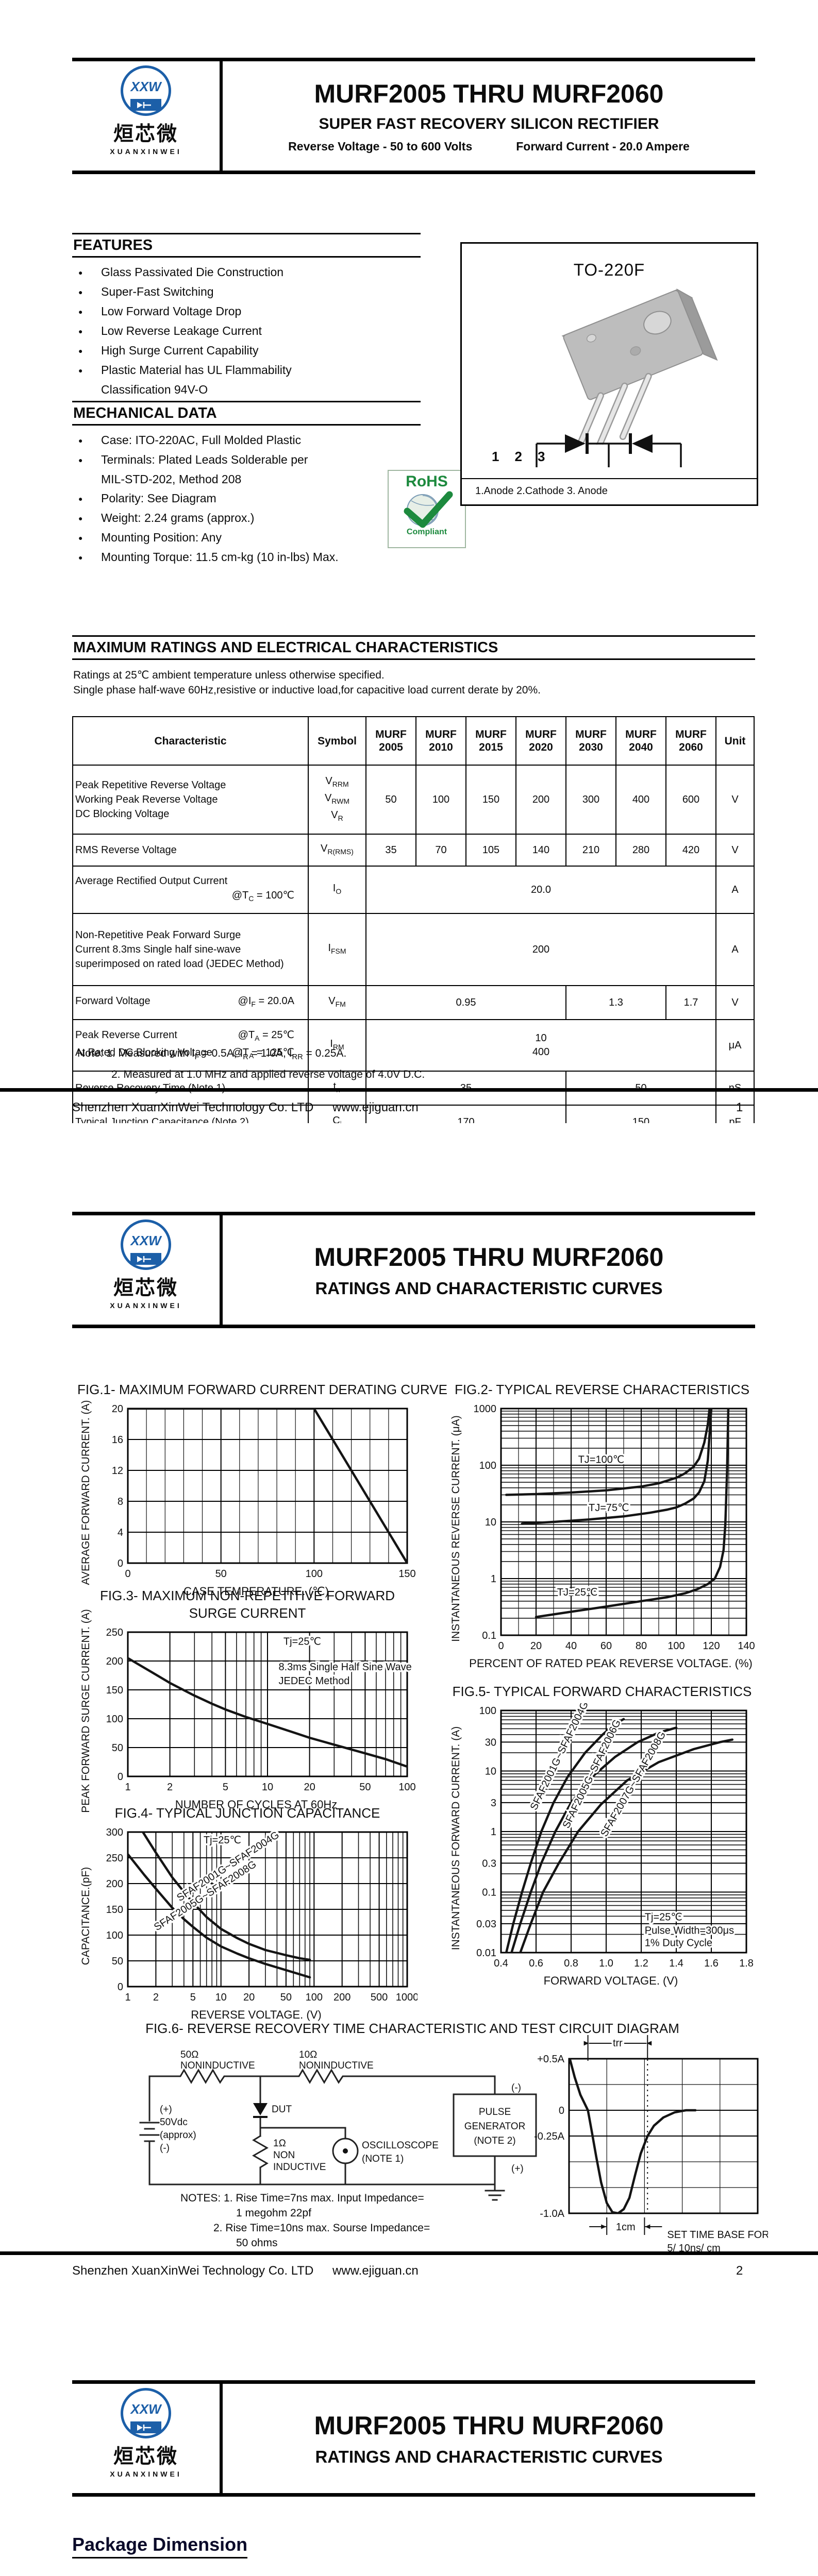 The height and width of the screenshot is (2576, 818). I want to click on characteristic-cell: Typical Junction Capacitance (Note 2), so click(190, 1114).